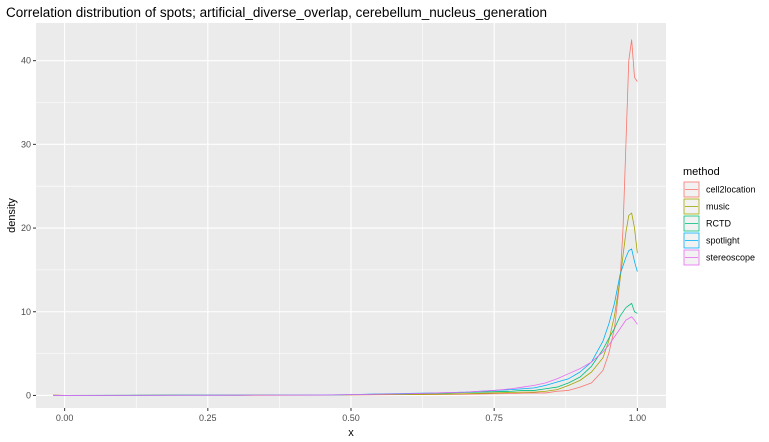 The width and height of the screenshot is (769, 442). I want to click on y-tick-label: 20, so click(26, 228).